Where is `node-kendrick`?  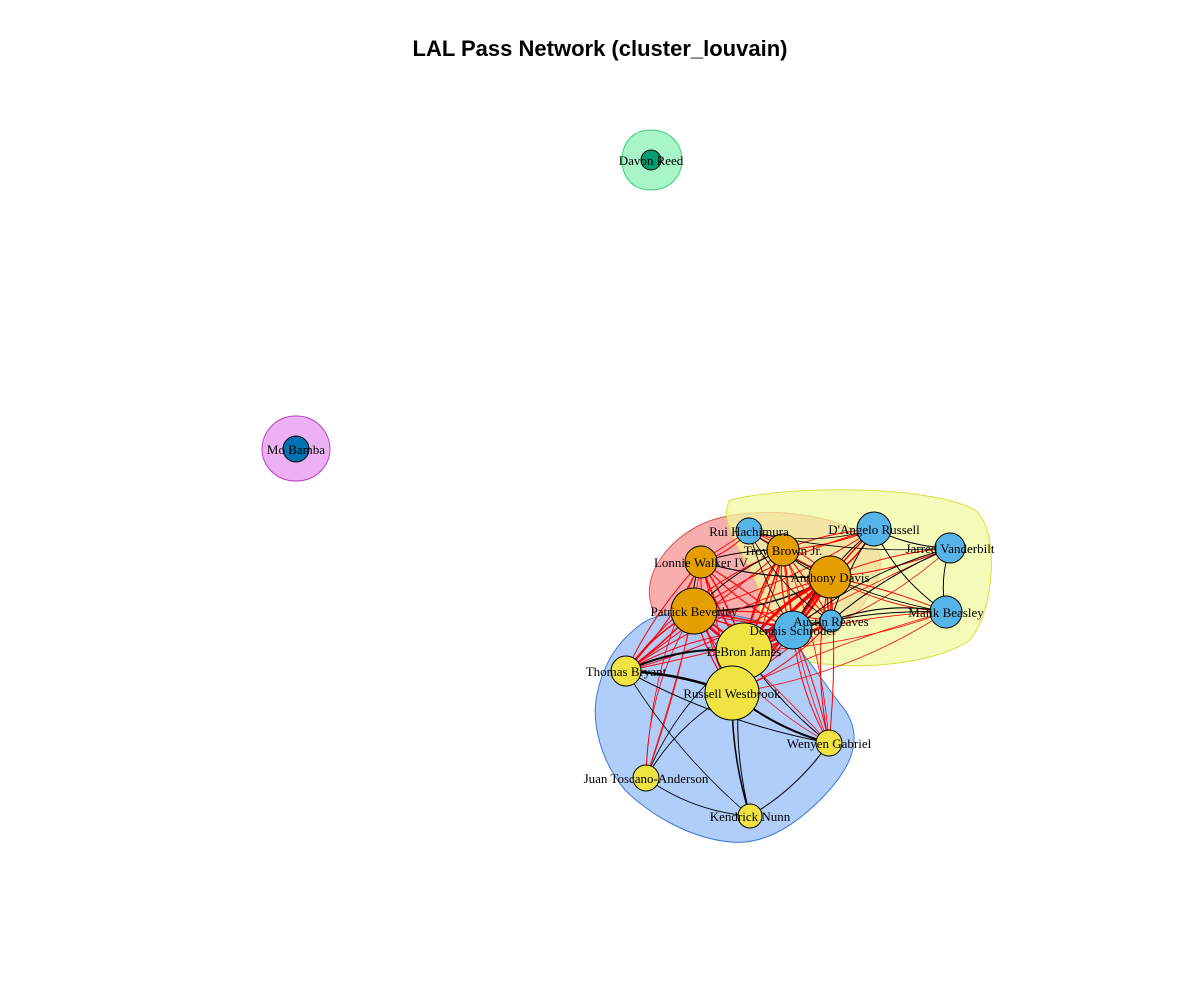
node-kendrick is located at coordinates (750, 816).